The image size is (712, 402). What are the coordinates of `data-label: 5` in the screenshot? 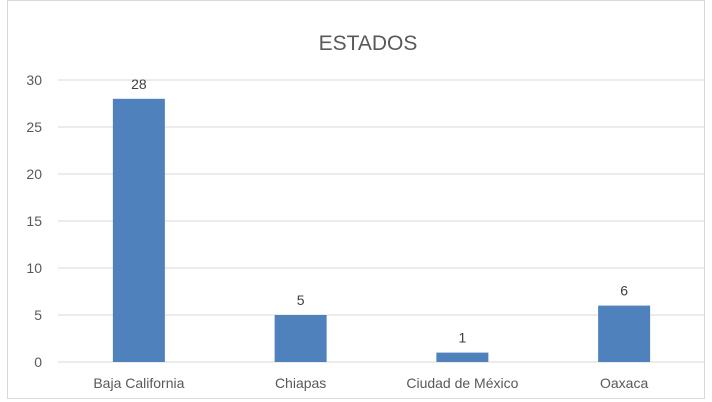 It's located at (301, 300).